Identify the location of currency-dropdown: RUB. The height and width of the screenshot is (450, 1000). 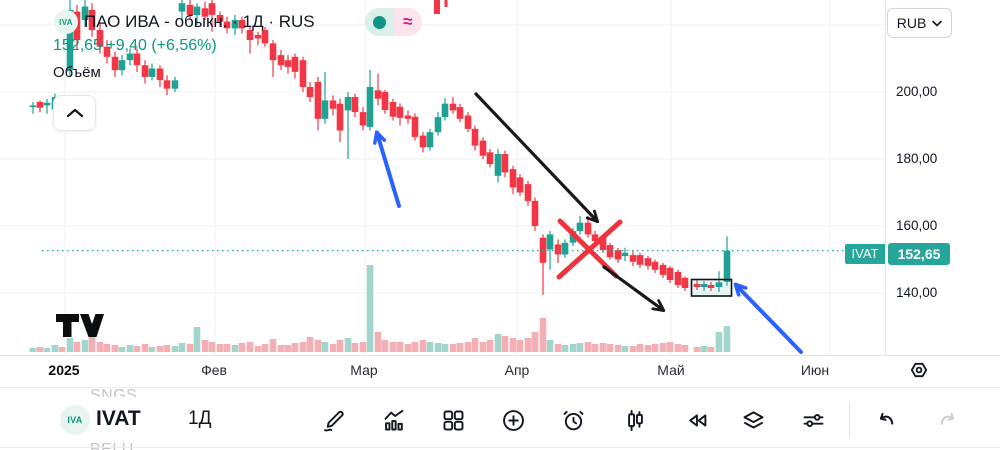
(919, 23).